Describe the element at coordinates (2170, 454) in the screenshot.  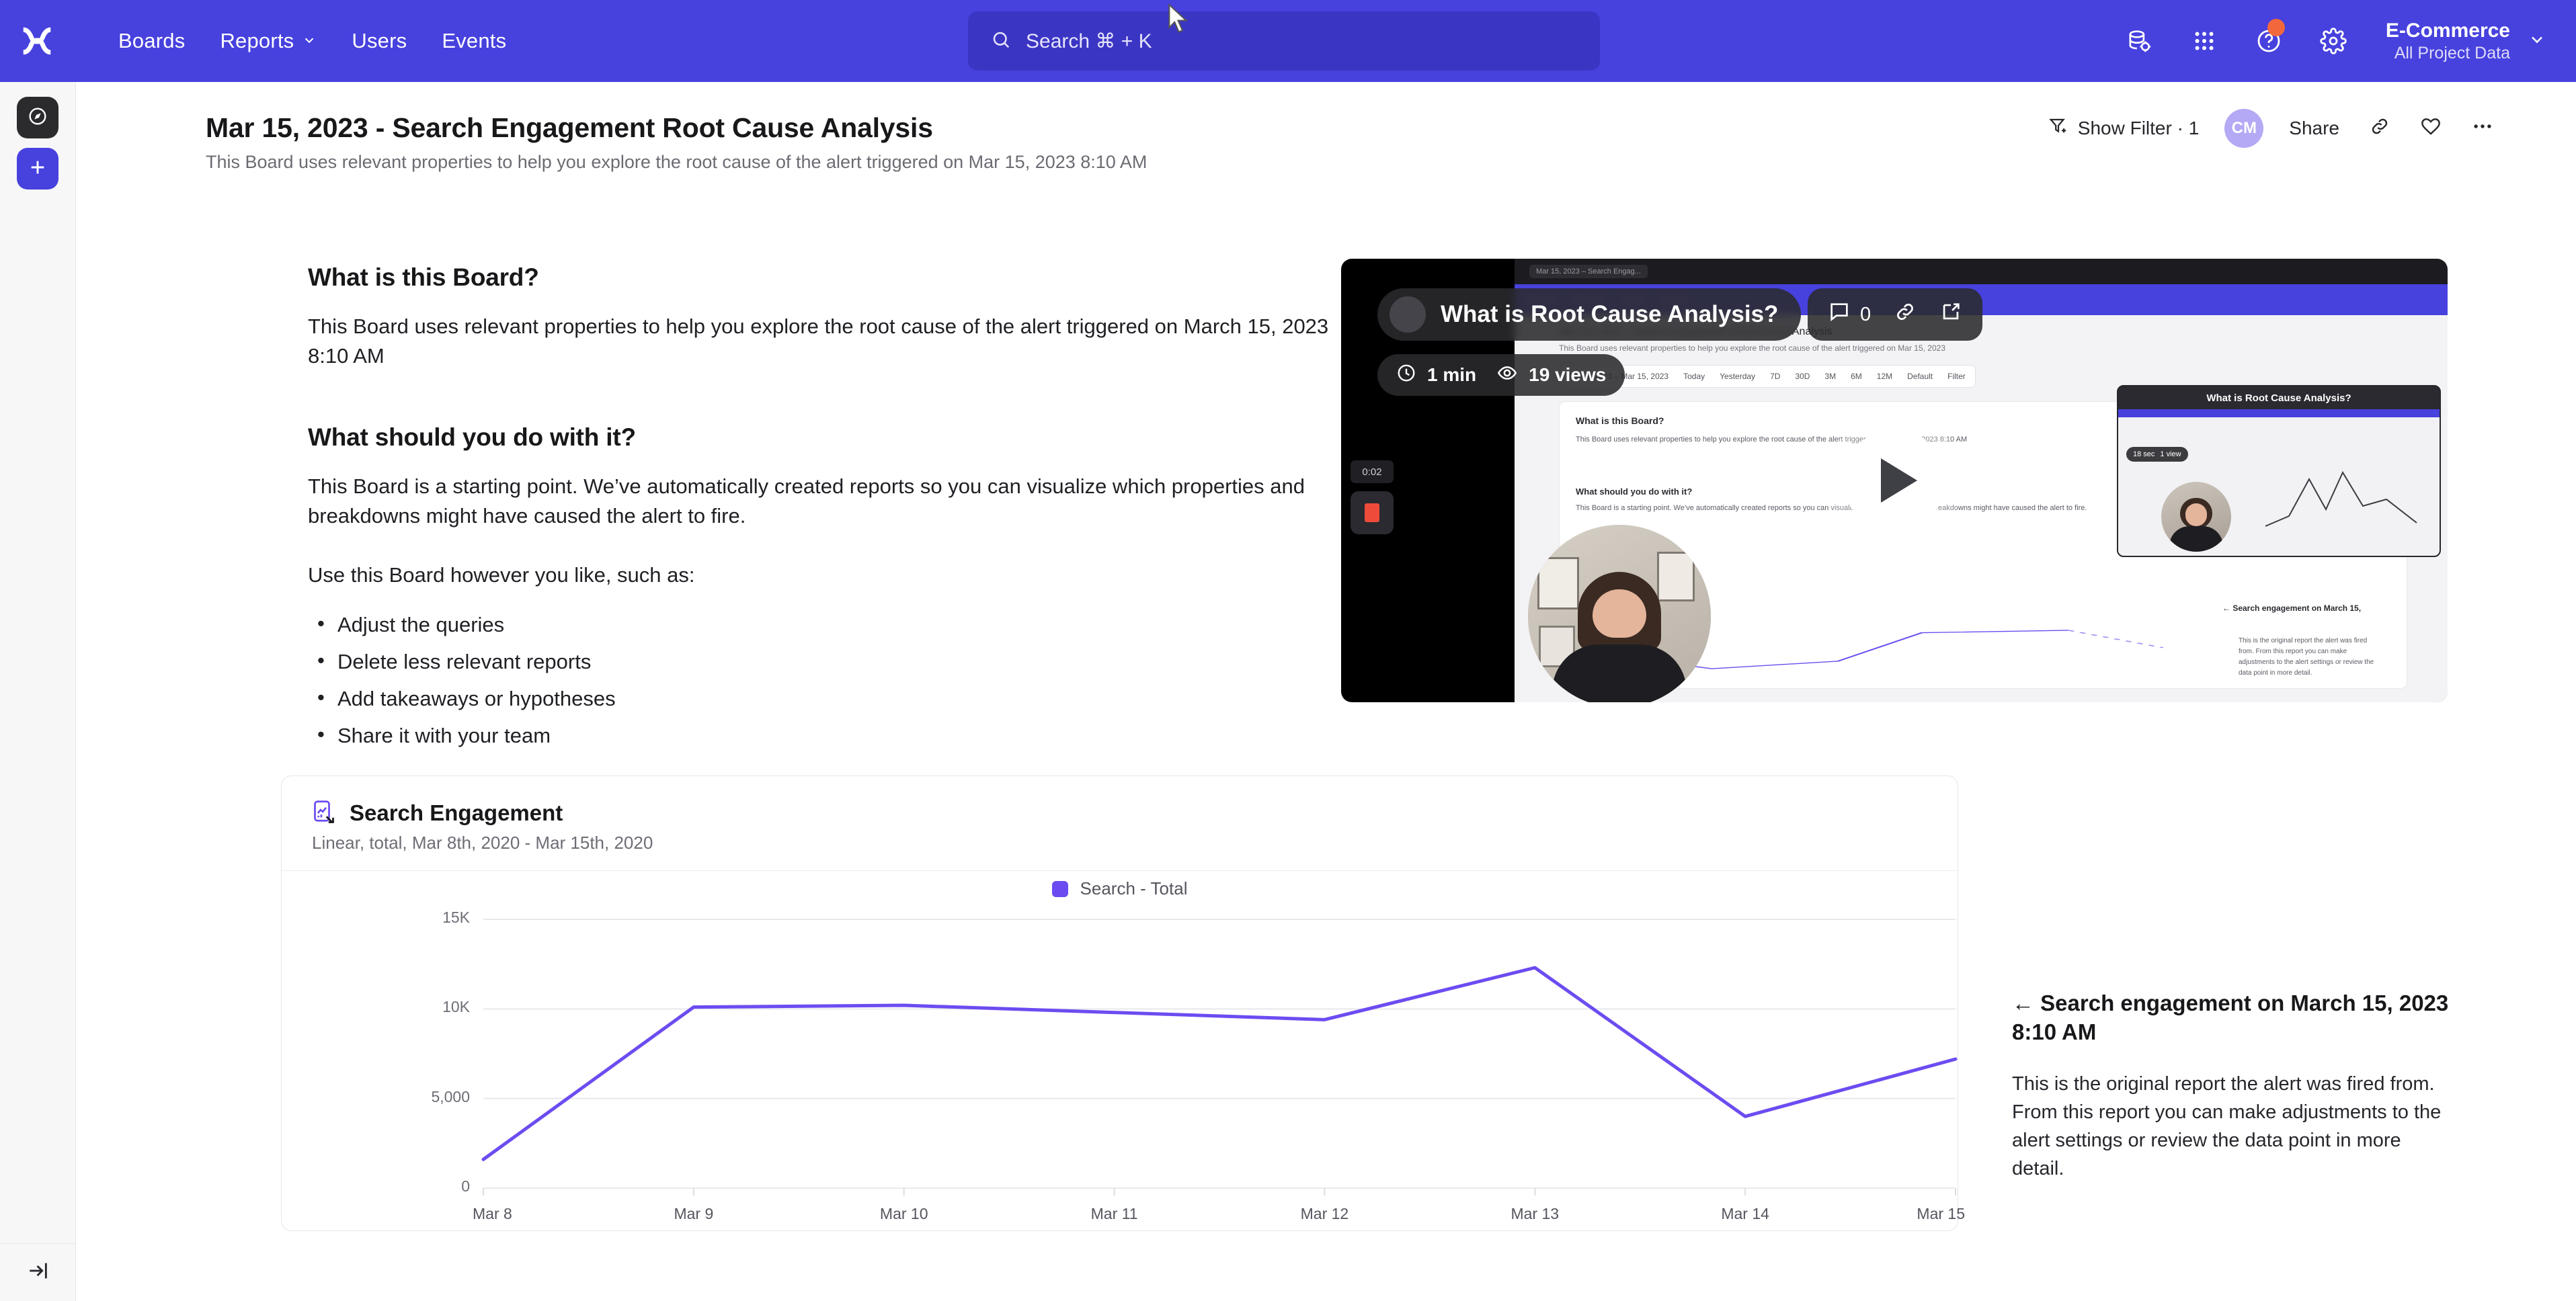
I see `mini-preview-views: 1 view` at that location.